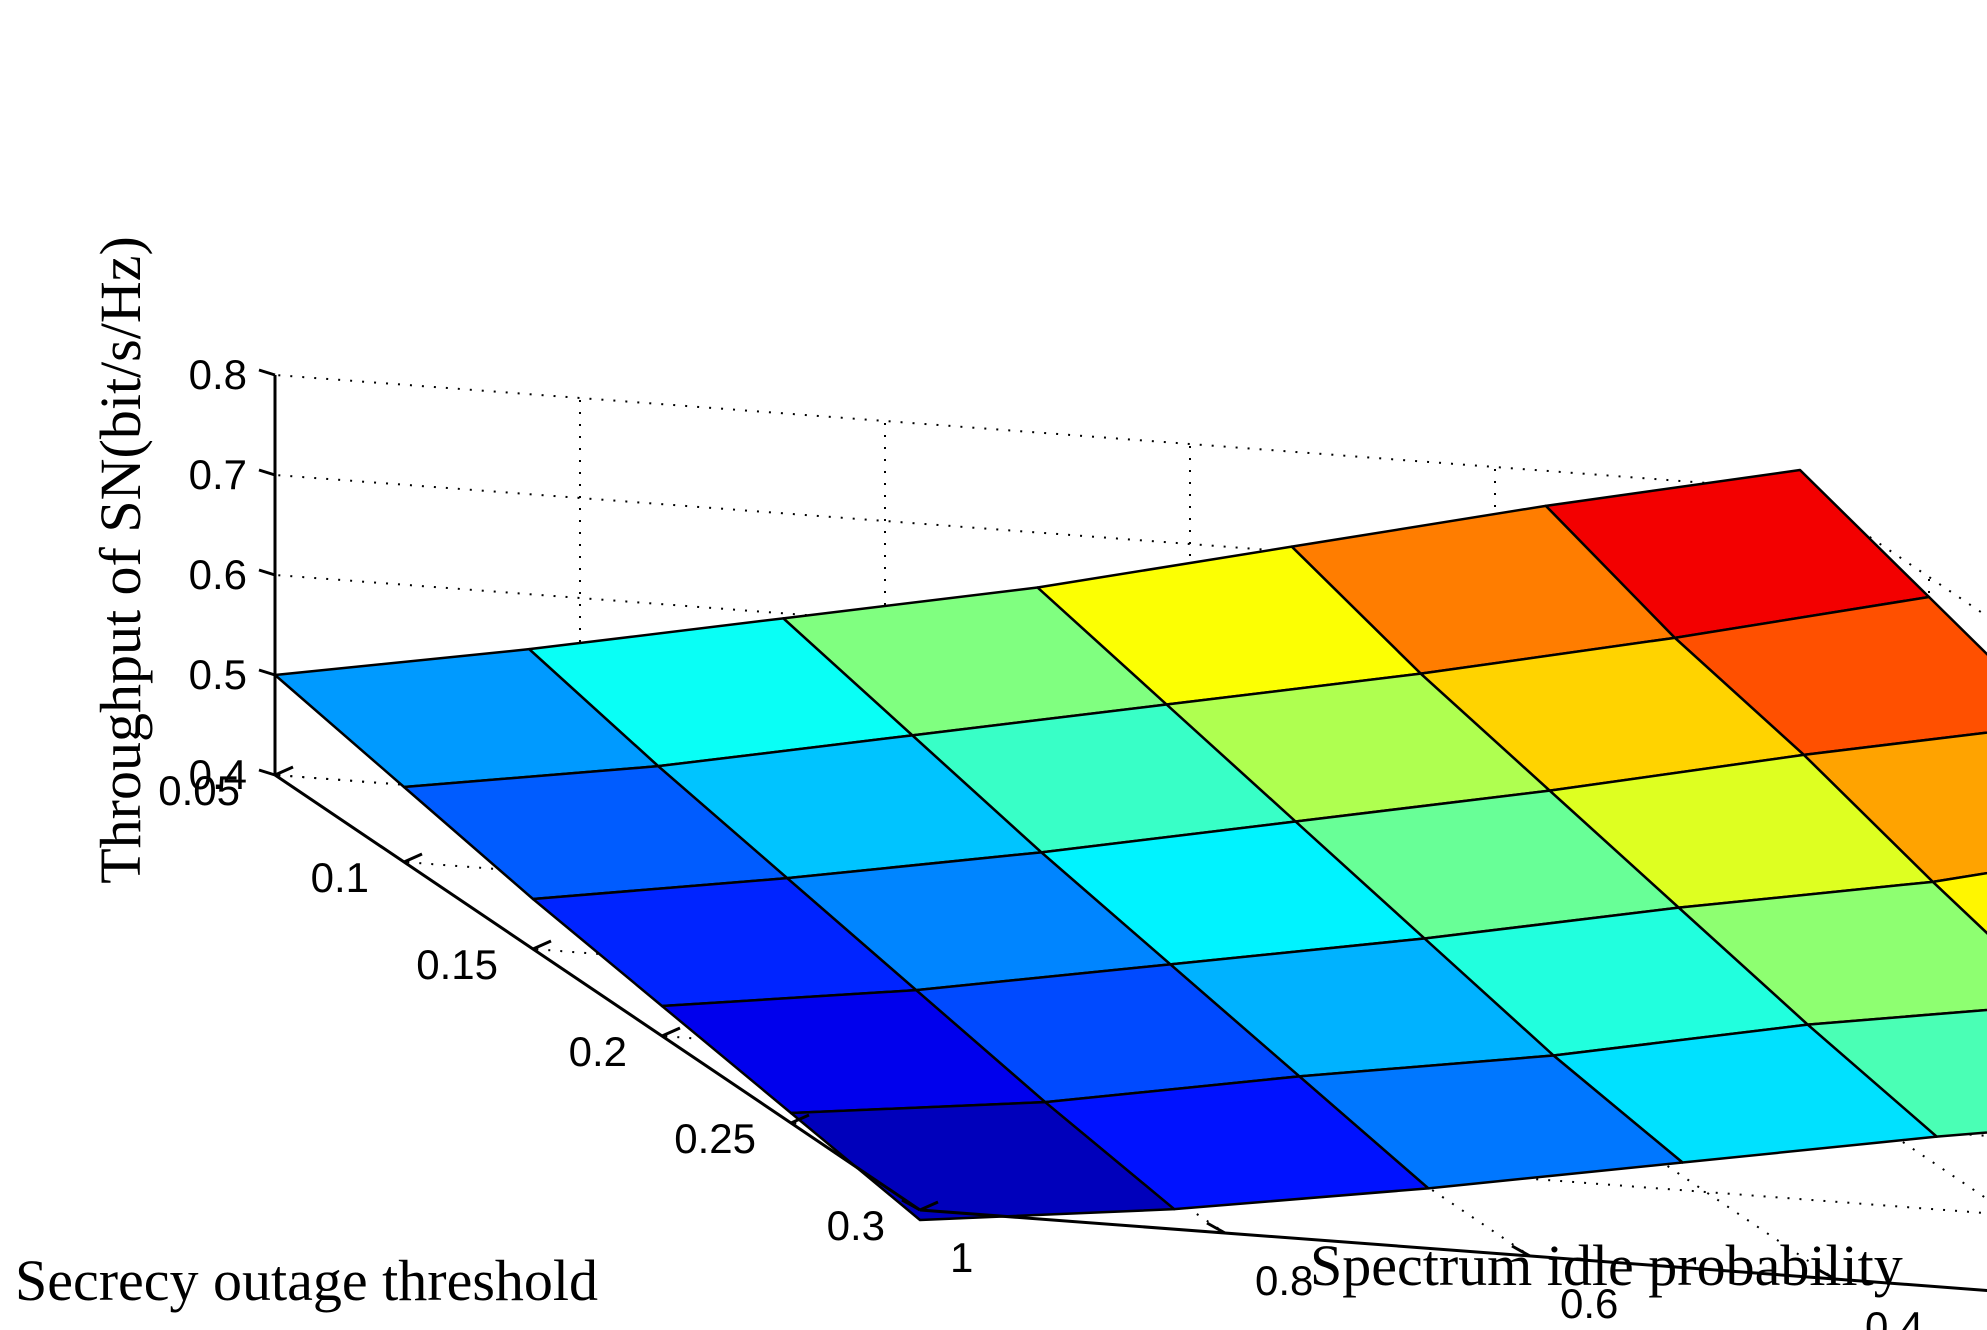 The image size is (1987, 1330). Describe the element at coordinates (340, 877) in the screenshot. I see `y-tick-label-1: 0.1` at that location.